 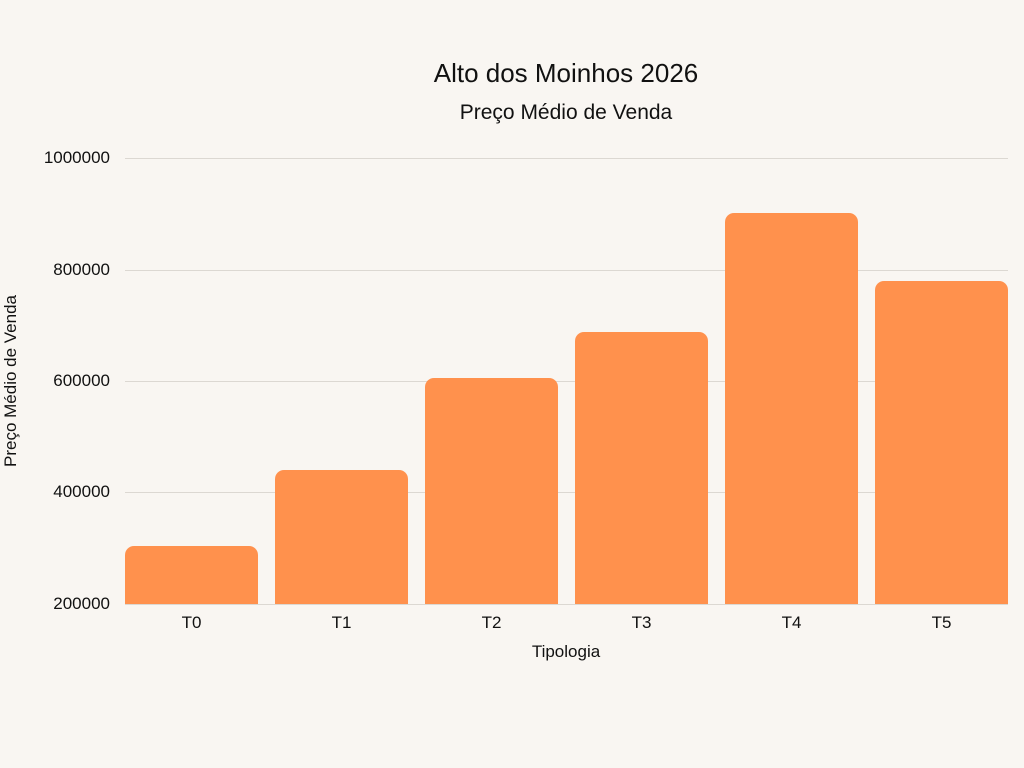 I want to click on x-tick: T0, so click(x=191, y=622).